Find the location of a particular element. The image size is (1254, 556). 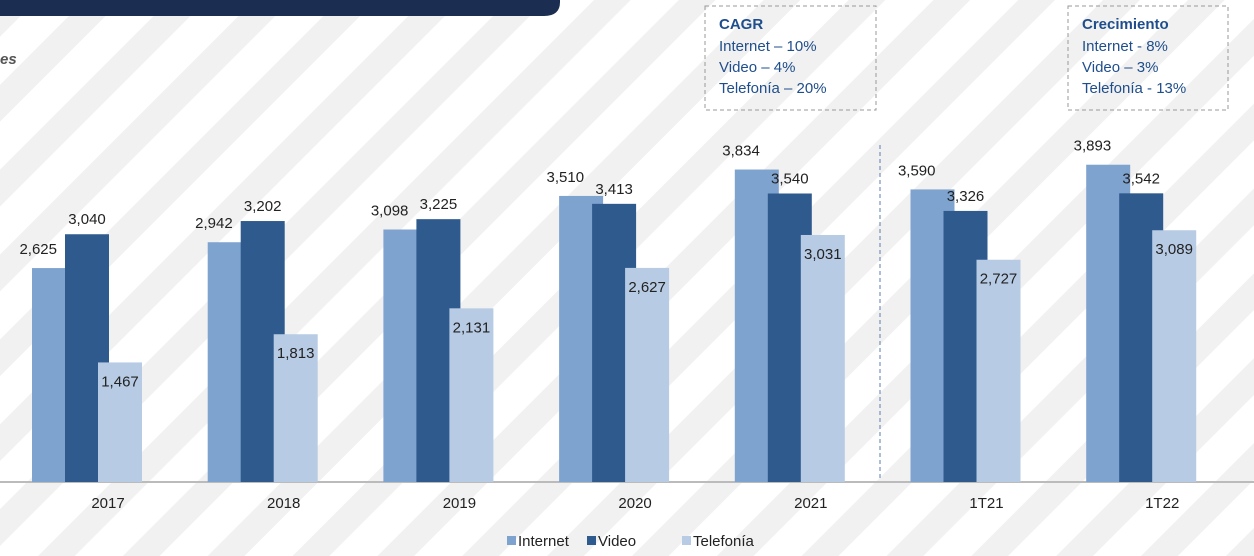

annotation-line: Telefonía – 20% is located at coordinates (773, 88).